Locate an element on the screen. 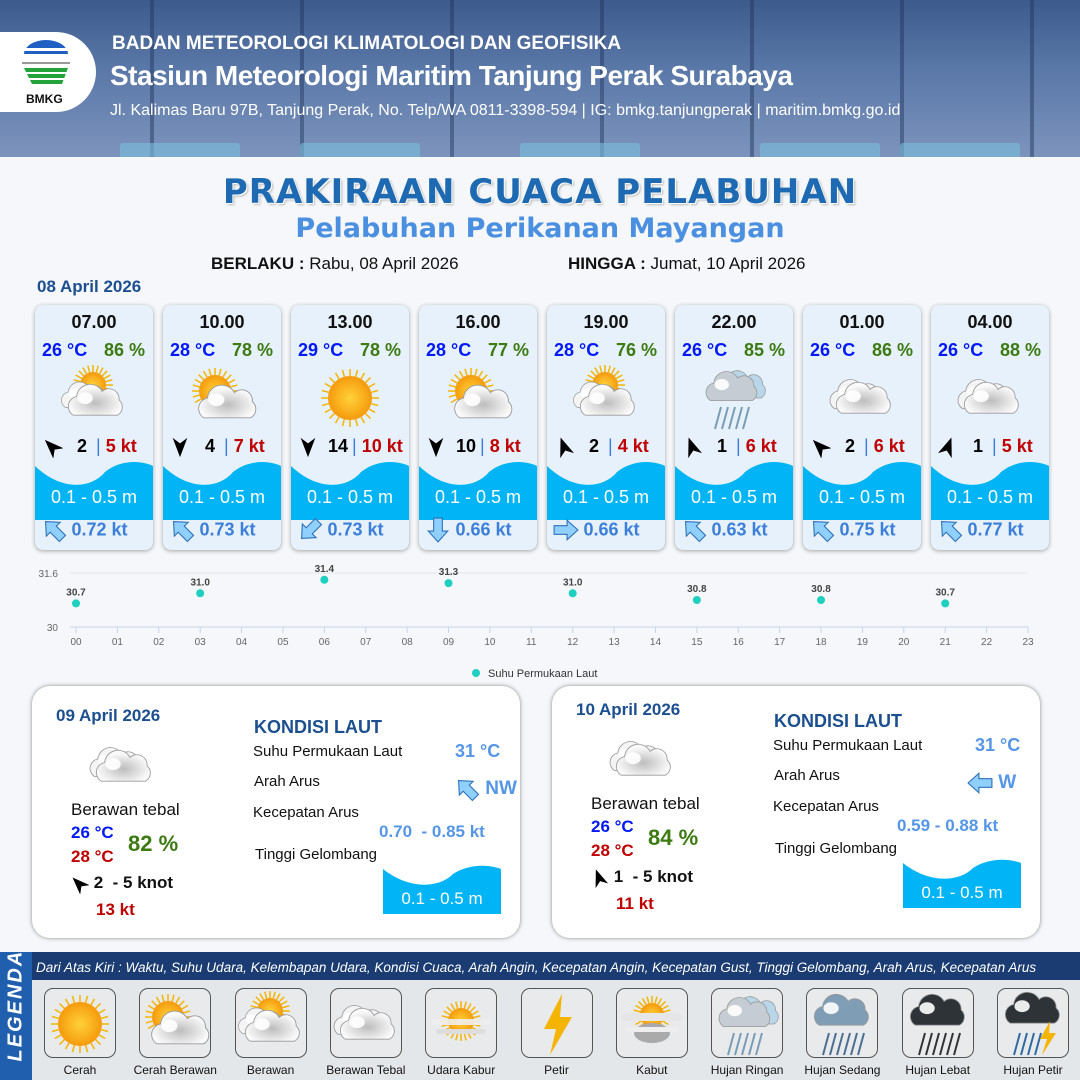 Image resolution: width=1080 pixels, height=1080 pixels. wind-range: 2 - 5 knot is located at coordinates (133, 882).